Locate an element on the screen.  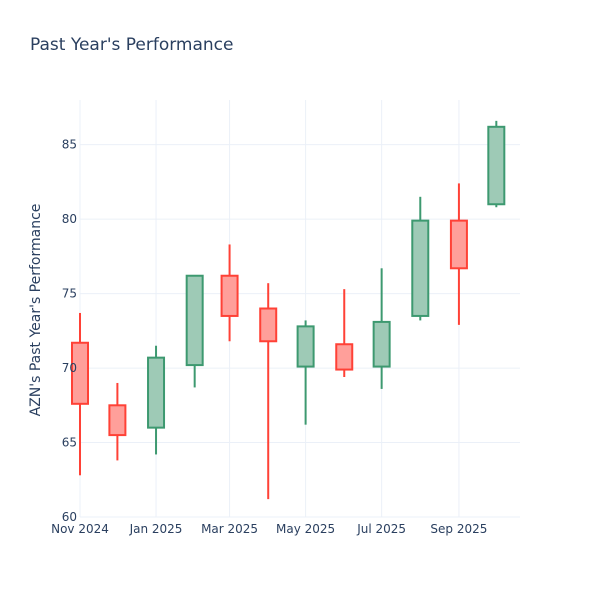
x-tick-label: Sep 2025 is located at coordinates (458, 529).